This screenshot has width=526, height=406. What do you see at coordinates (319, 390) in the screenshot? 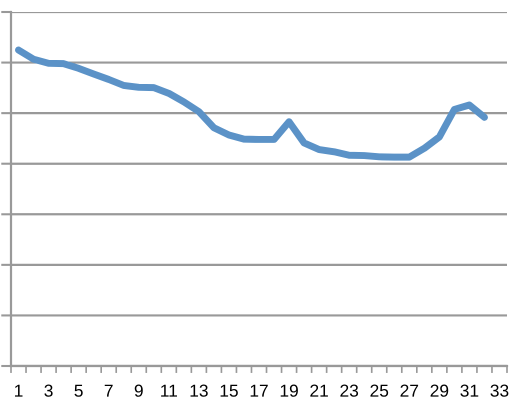
I see `x-tick-label: 21` at bounding box center [319, 390].